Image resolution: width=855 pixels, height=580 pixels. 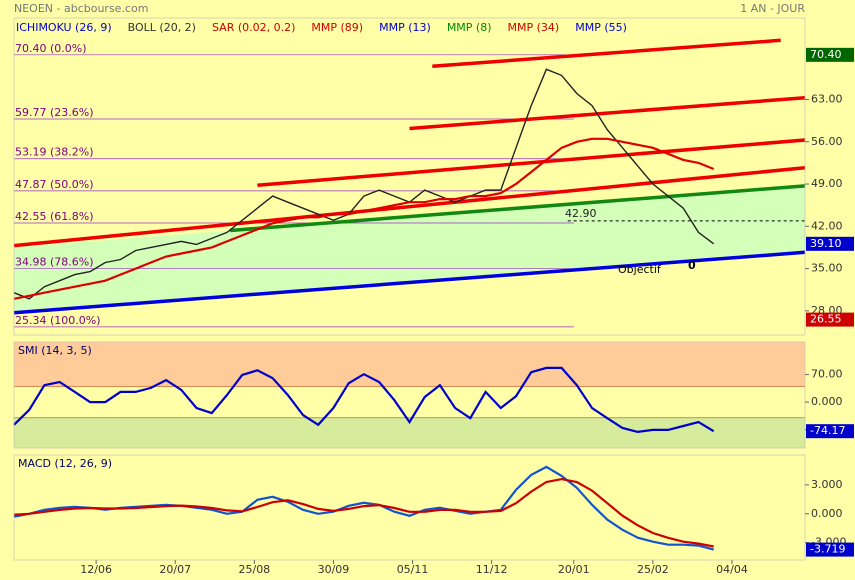 What do you see at coordinates (96, 569) in the screenshot?
I see `x-tick-label: 12/06` at bounding box center [96, 569].